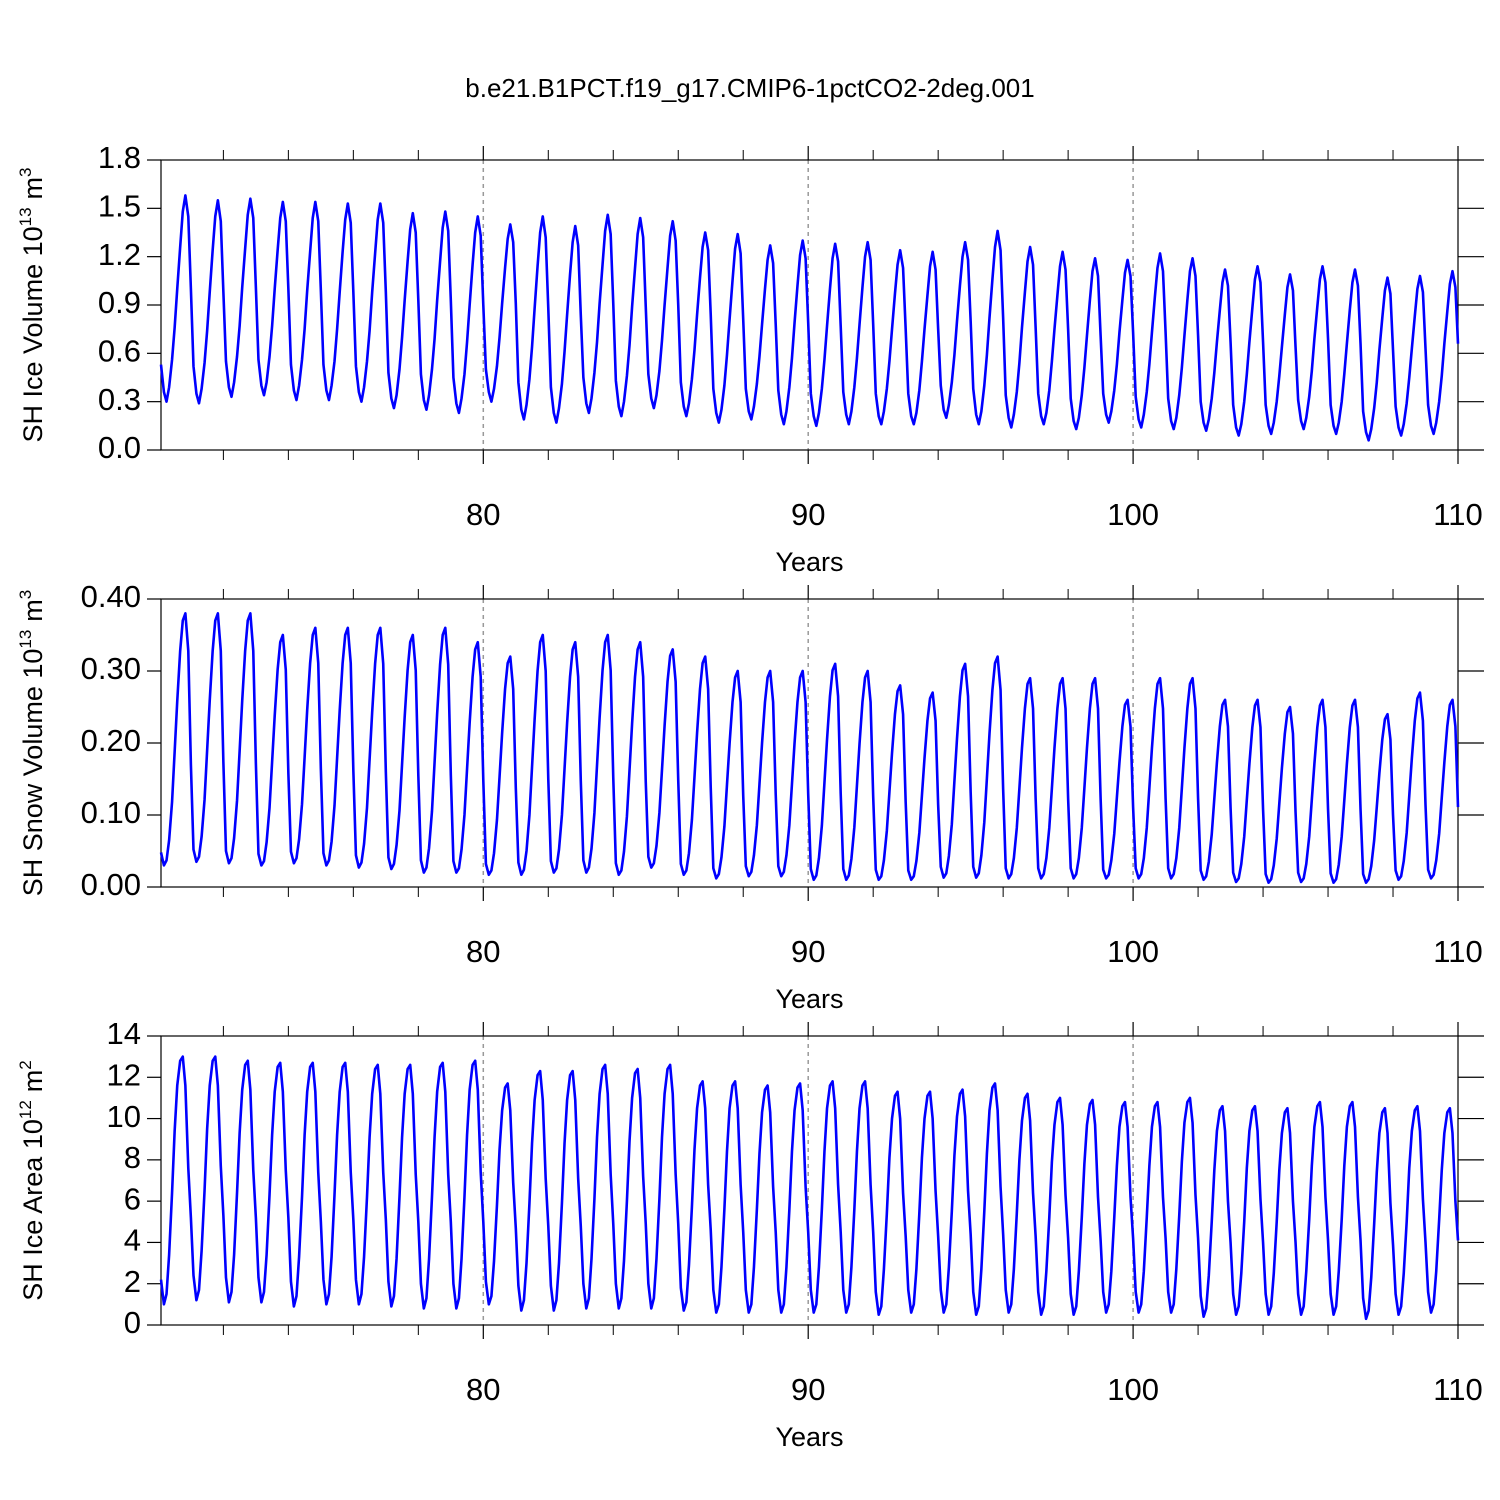  Describe the element at coordinates (33, 334) in the screenshot. I see `y-label-text: SH Ice Volume 10` at that location.